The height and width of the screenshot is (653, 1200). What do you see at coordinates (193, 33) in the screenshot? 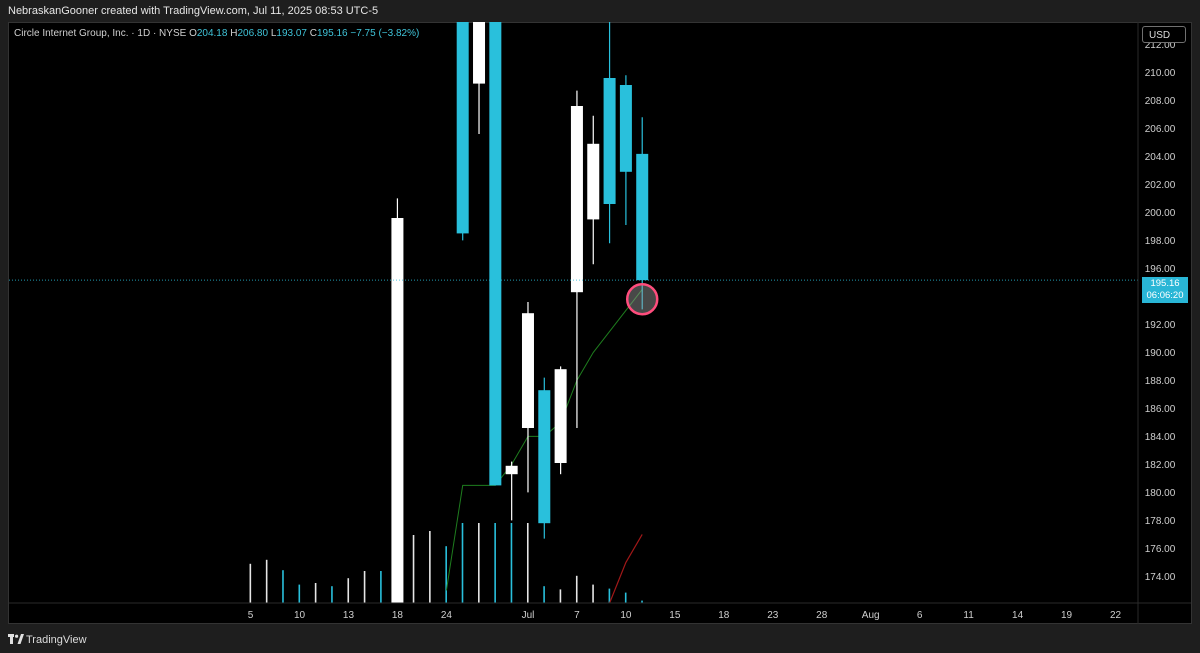
I see `open-label: O` at bounding box center [193, 33].